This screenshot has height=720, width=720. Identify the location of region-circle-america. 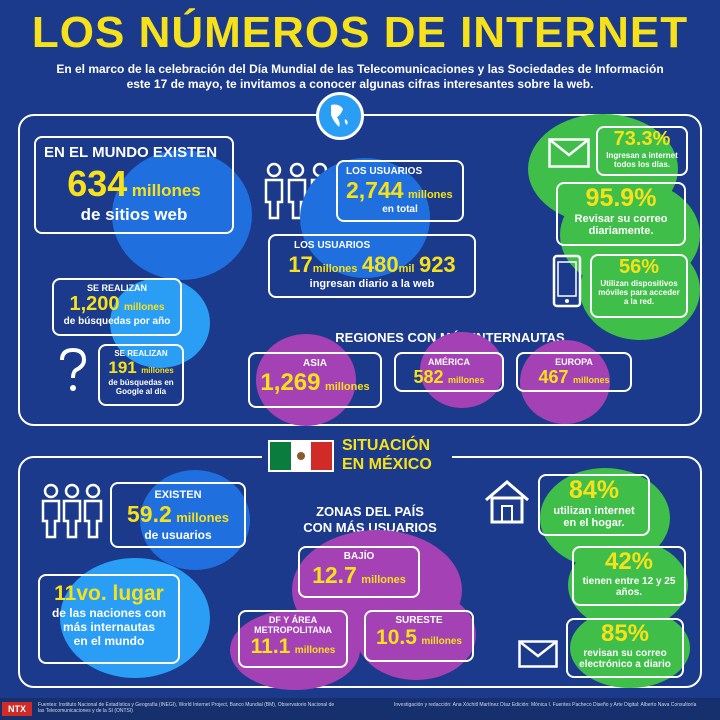
(462, 370).